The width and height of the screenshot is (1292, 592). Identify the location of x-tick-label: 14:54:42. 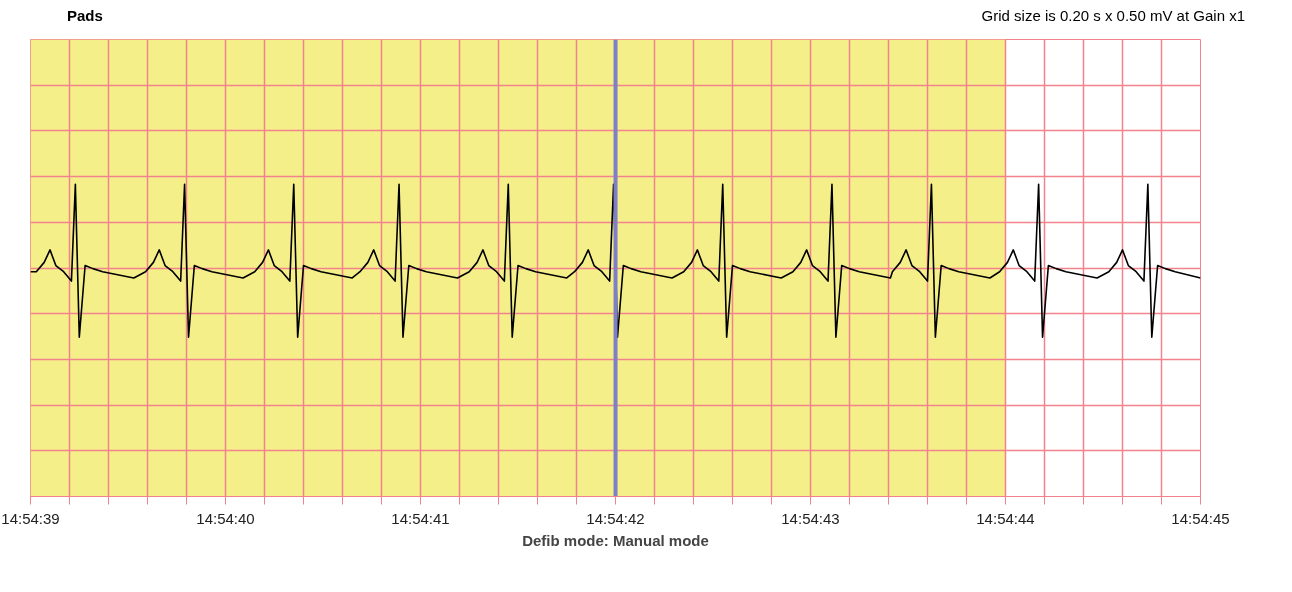
(615, 518).